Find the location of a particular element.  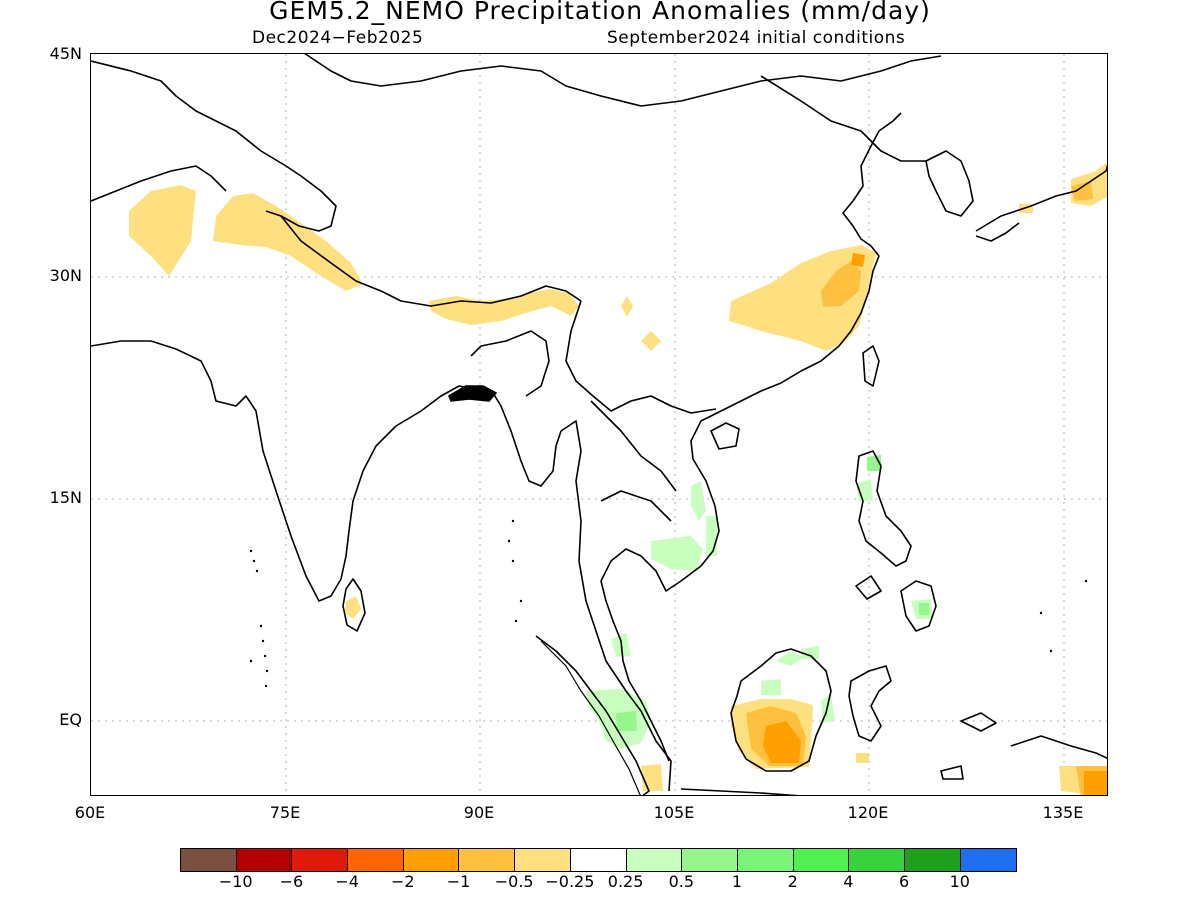

colorbar-label: 6 is located at coordinates (904, 881).